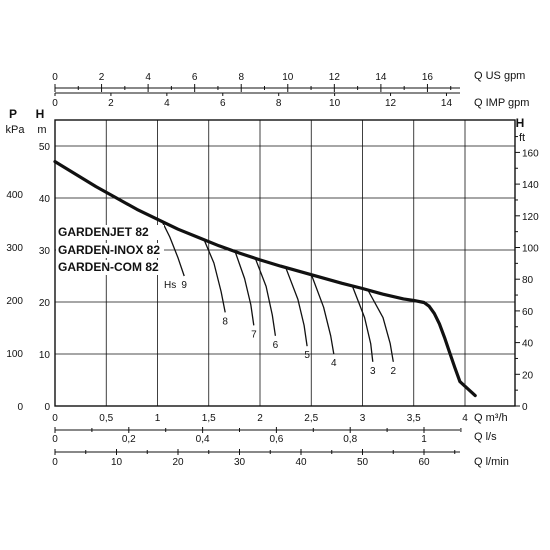 This screenshot has width=550, height=550. I want to click on tick-label-q-m3h: 3, so click(363, 418).